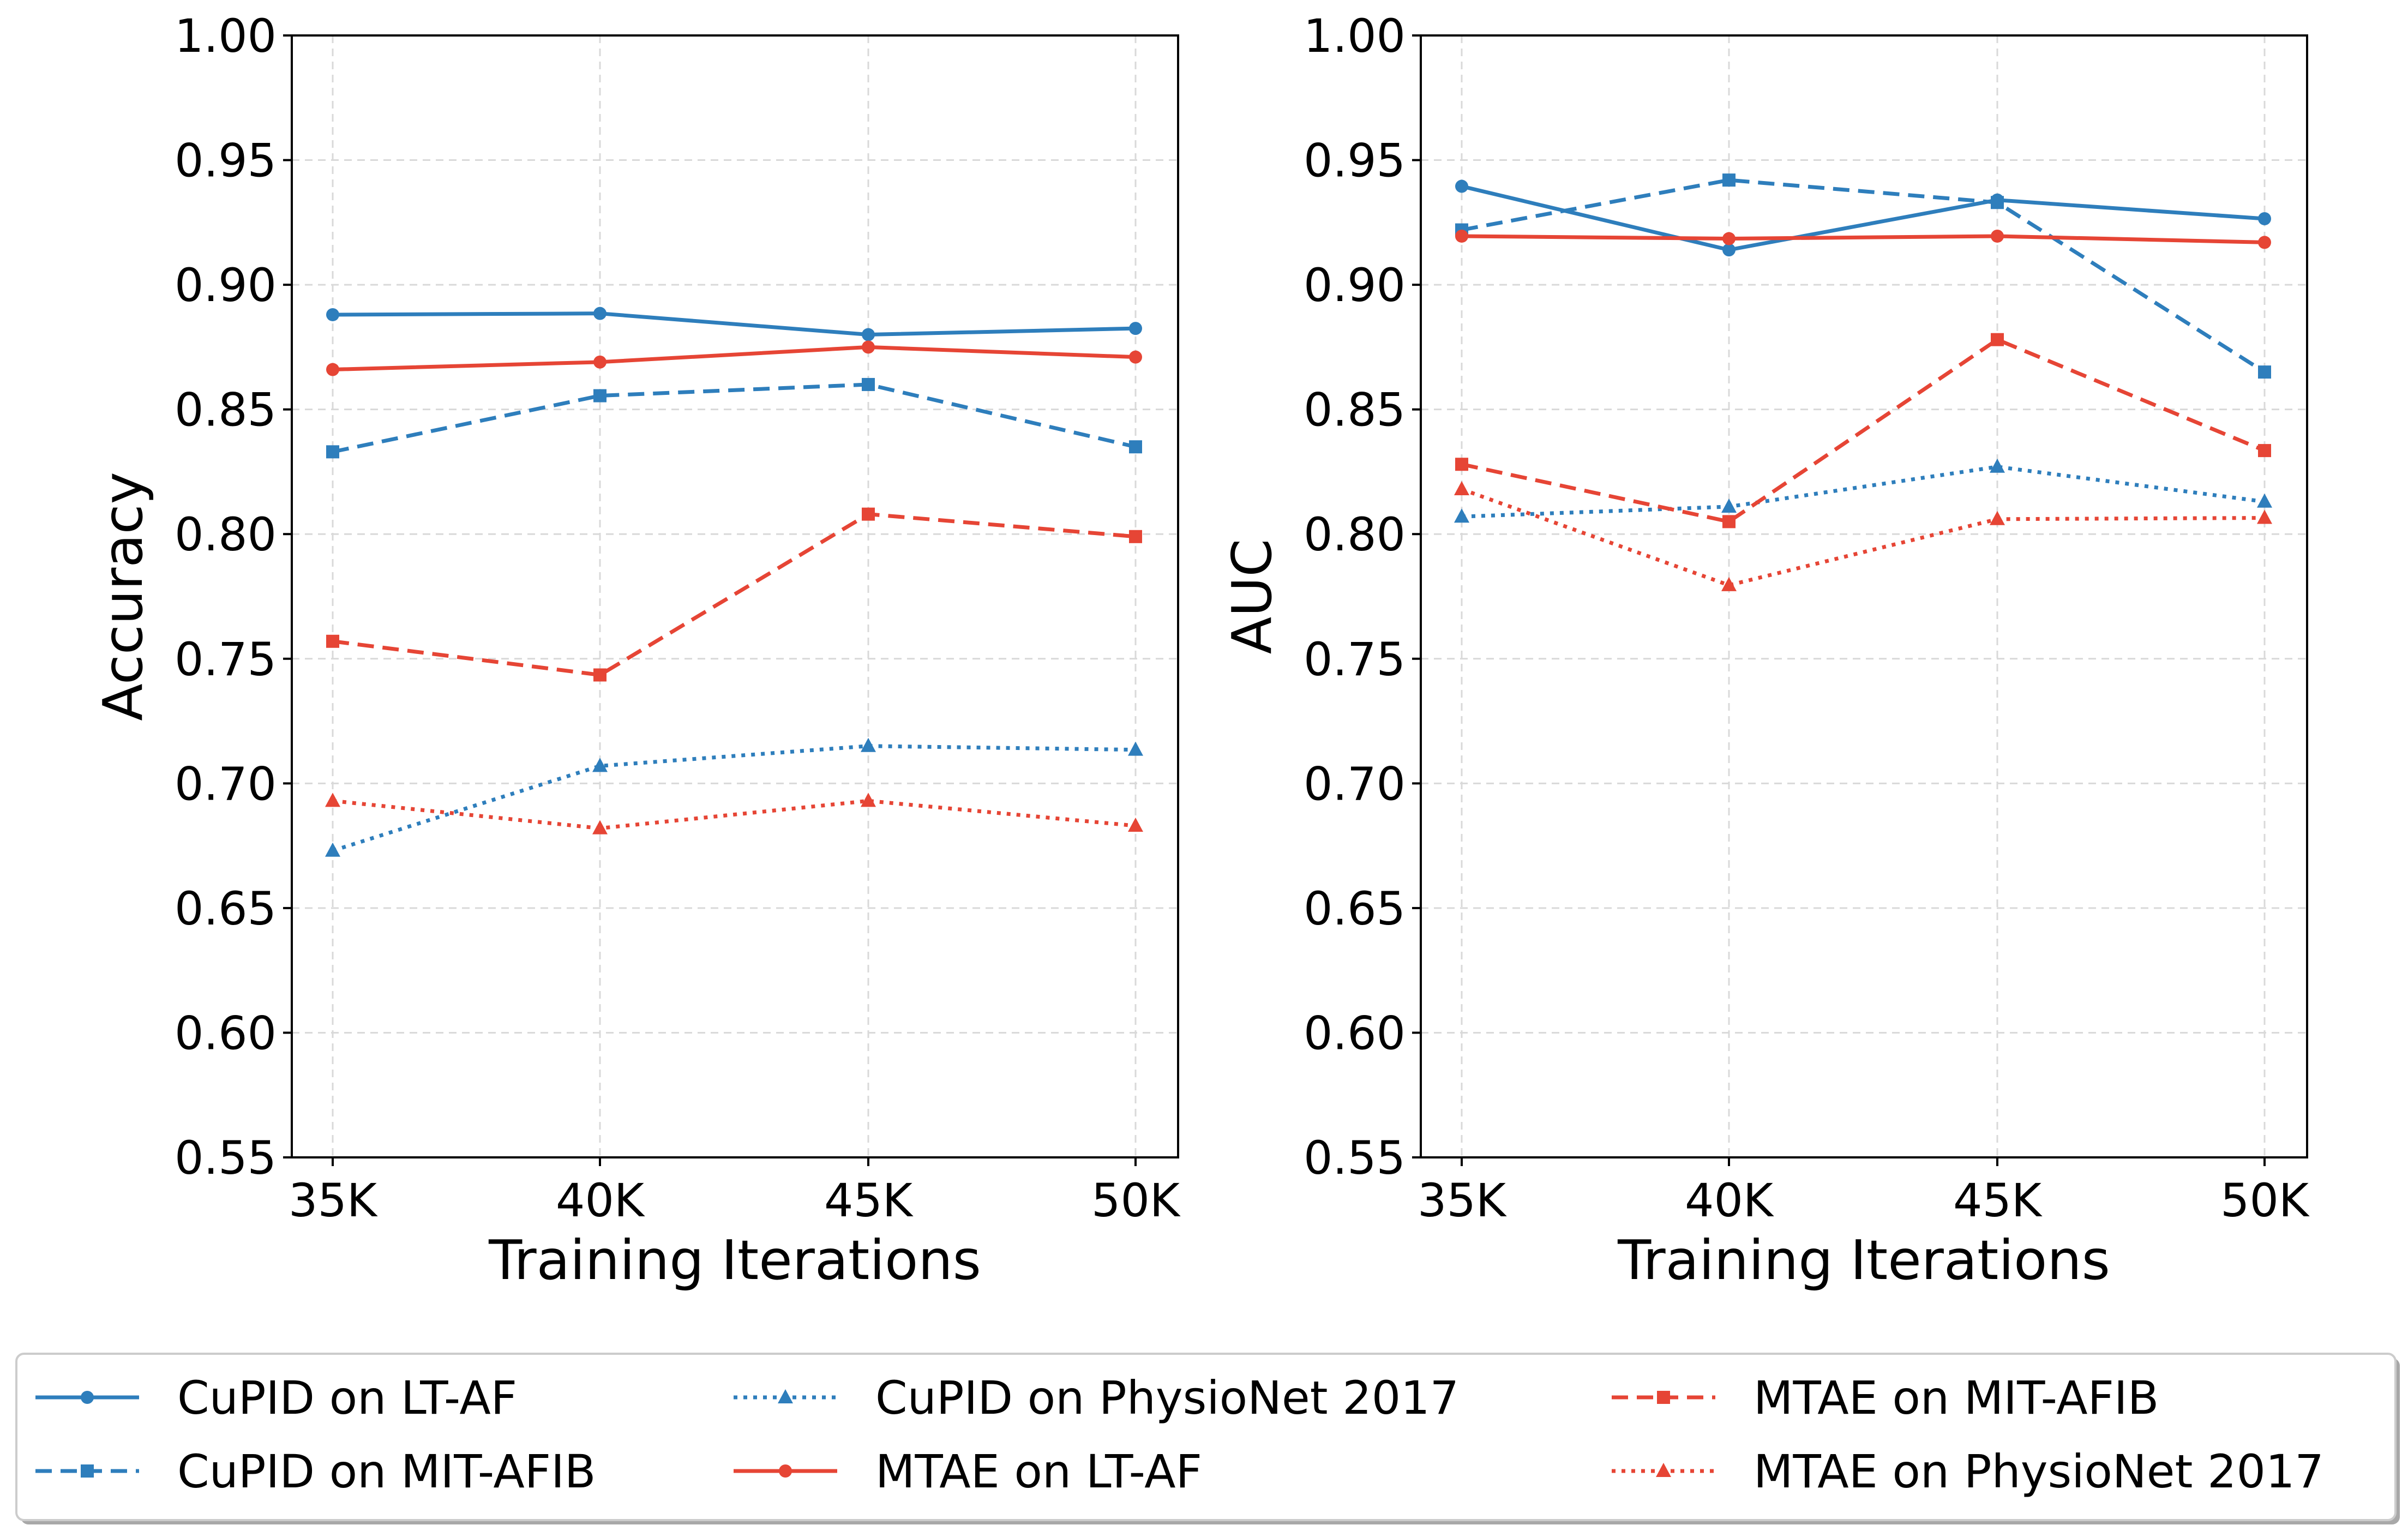  What do you see at coordinates (1167, 1398) in the screenshot?
I see `legend-label-cupid-on-physionet-2017: CuPID on PhysioNet 2017` at bounding box center [1167, 1398].